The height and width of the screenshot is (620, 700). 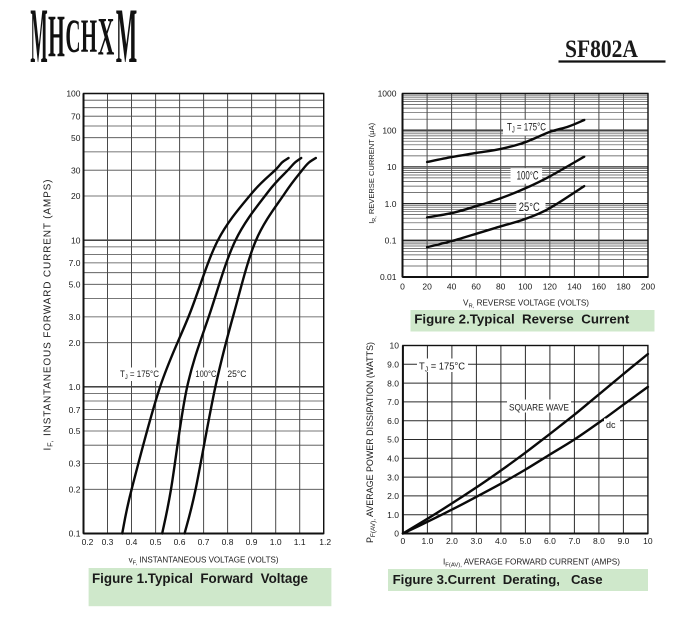 What do you see at coordinates (76, 170) in the screenshot?
I see `svg-text: 30` at bounding box center [76, 170].